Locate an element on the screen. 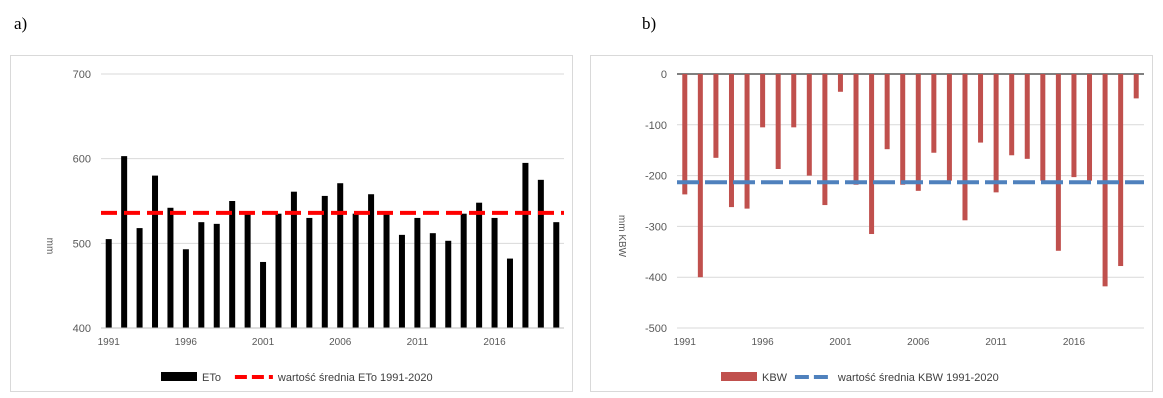 The image size is (1163, 398). y-tick-label: -300 is located at coordinates (656, 227).